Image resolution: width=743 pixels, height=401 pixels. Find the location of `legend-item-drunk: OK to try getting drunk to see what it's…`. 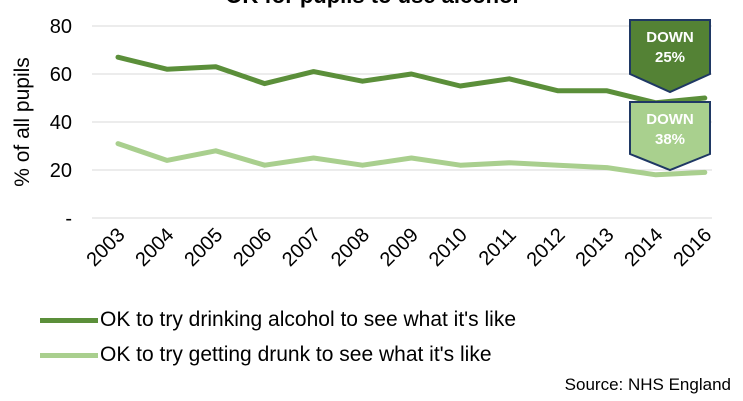

legend-item-drunk: OK to try getting drunk to see what it's… is located at coordinates (266, 355).